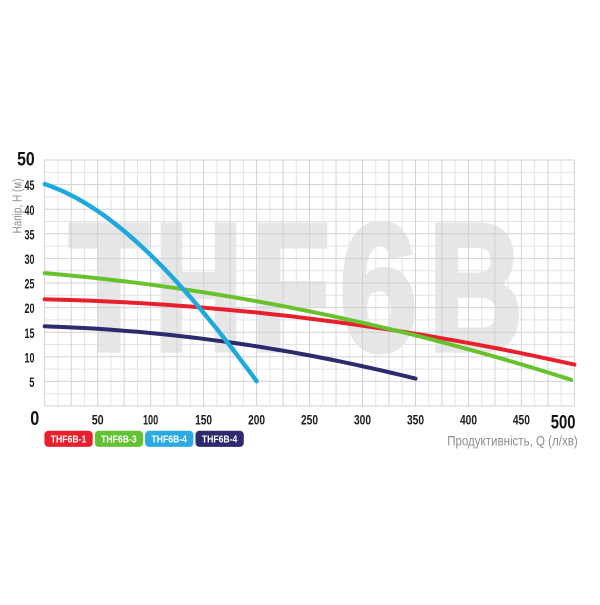  I want to click on svg-text: 45, so click(30, 185).